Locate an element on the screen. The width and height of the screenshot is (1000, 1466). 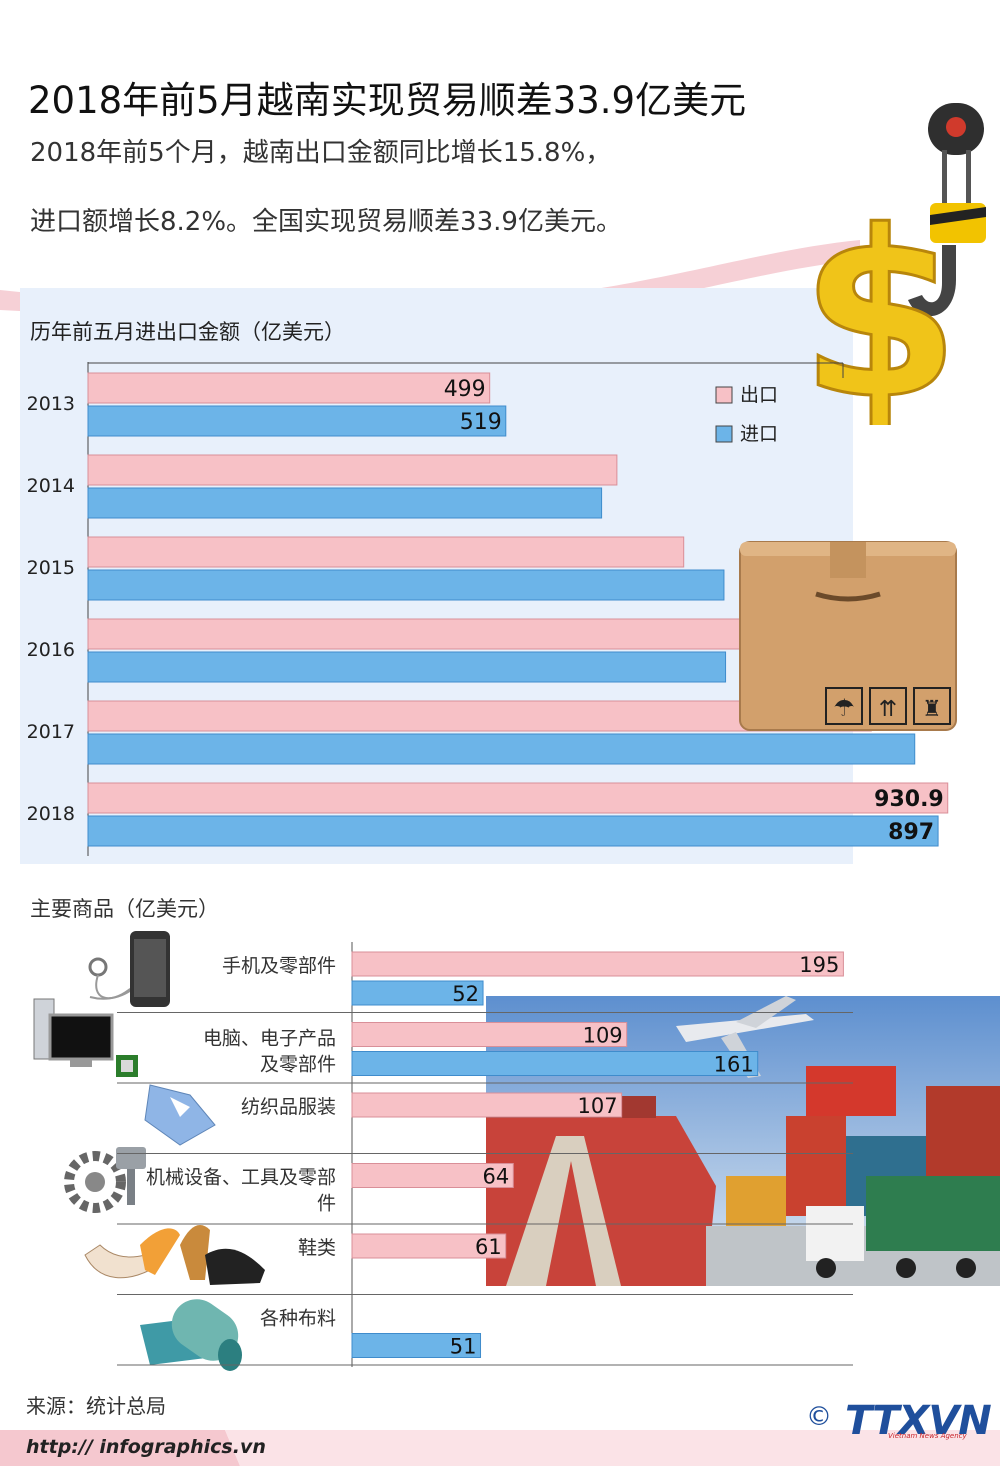
chart1-data-label: 499 is located at coordinates (465, 389).